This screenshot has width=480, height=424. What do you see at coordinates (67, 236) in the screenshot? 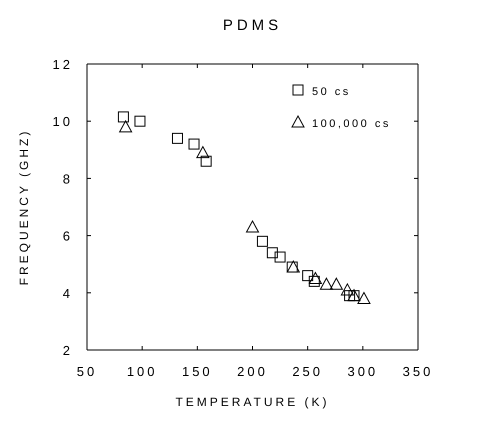
I see `y-tick-label: 6` at bounding box center [67, 236].